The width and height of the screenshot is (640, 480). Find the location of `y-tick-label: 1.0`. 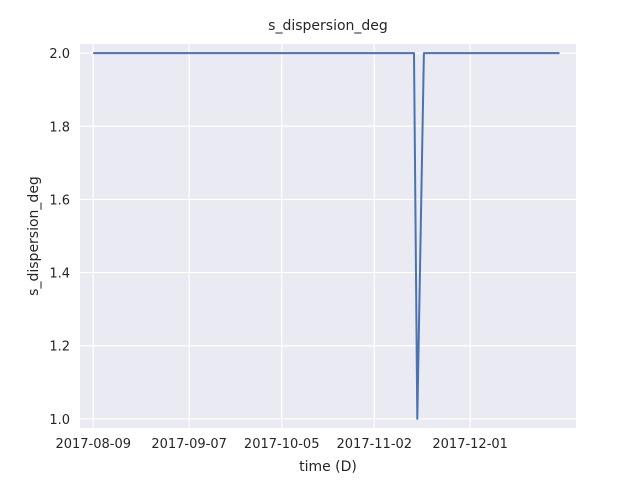

y-tick-label: 1.0 is located at coordinates (59, 420).